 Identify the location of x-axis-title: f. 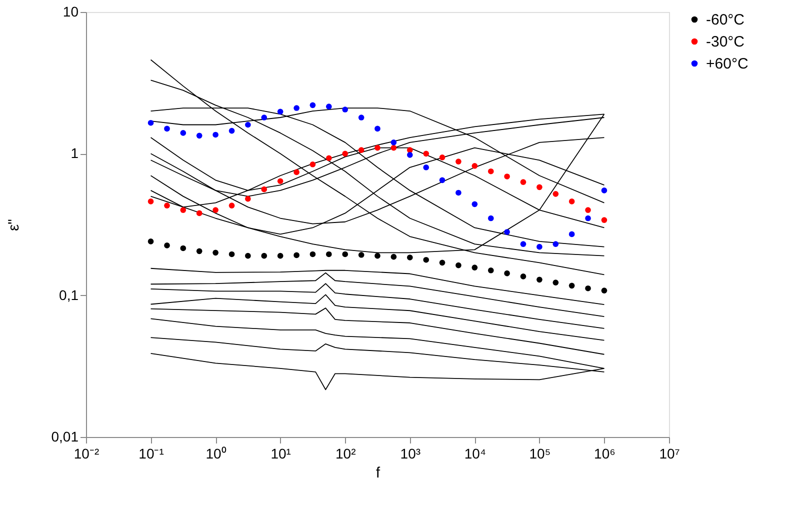
(378, 473).